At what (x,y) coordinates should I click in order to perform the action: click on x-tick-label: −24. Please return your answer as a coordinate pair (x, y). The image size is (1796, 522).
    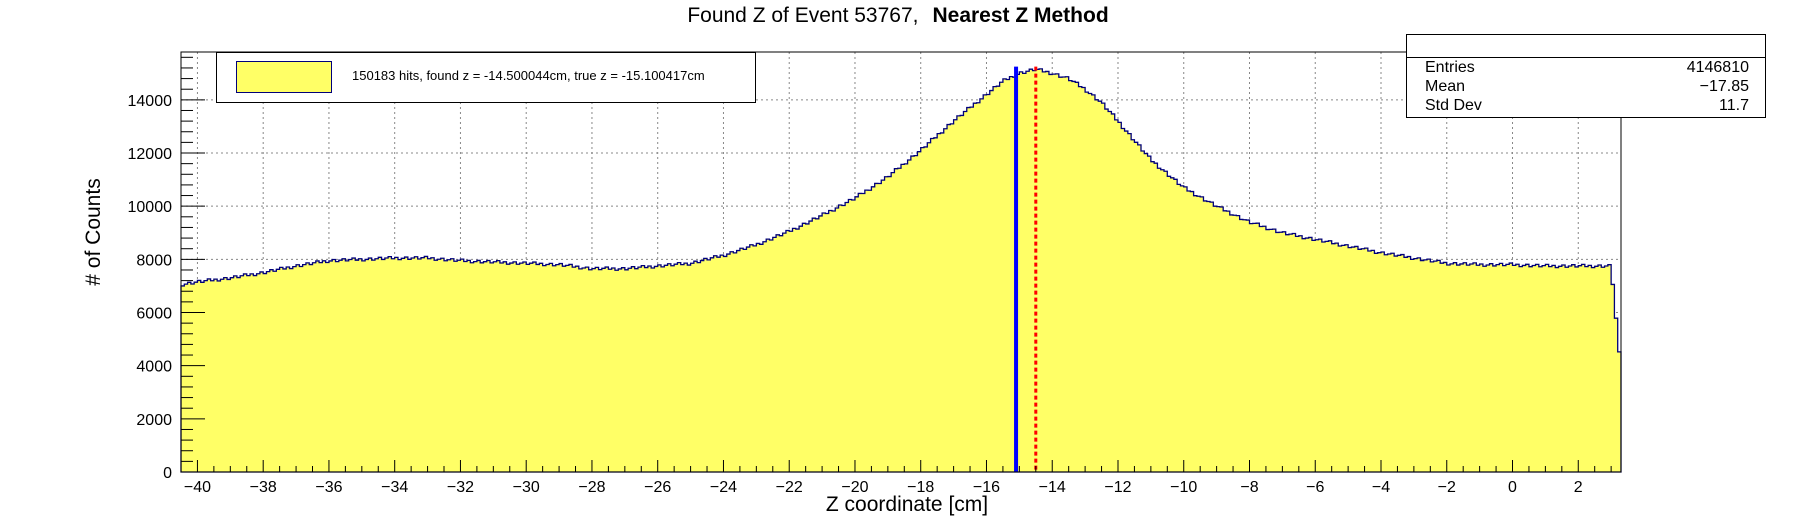
    Looking at the image, I should click on (723, 487).